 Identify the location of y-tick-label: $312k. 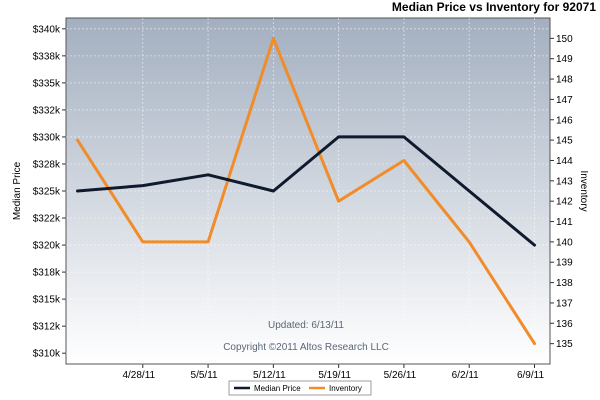
(47, 327).